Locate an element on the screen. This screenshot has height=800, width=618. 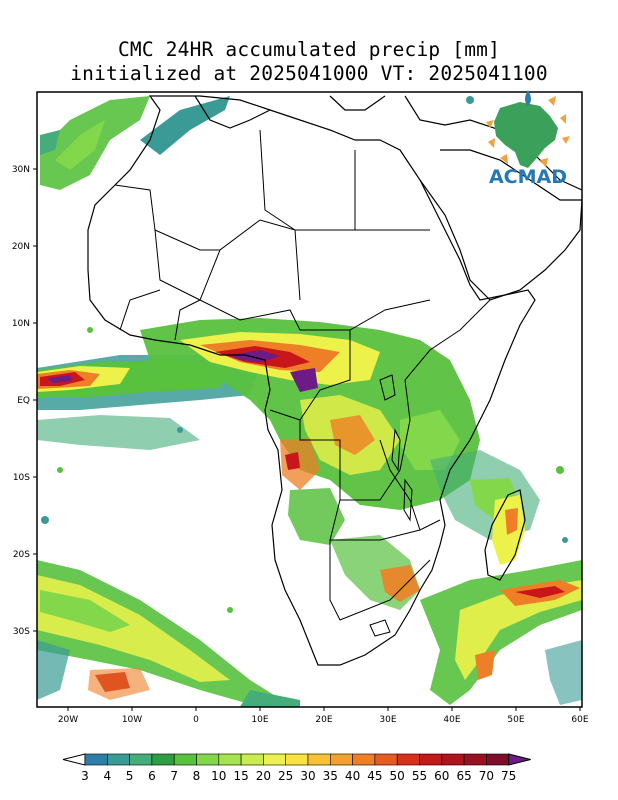
lon-tick-label: 40E is located at coordinates (451, 720).